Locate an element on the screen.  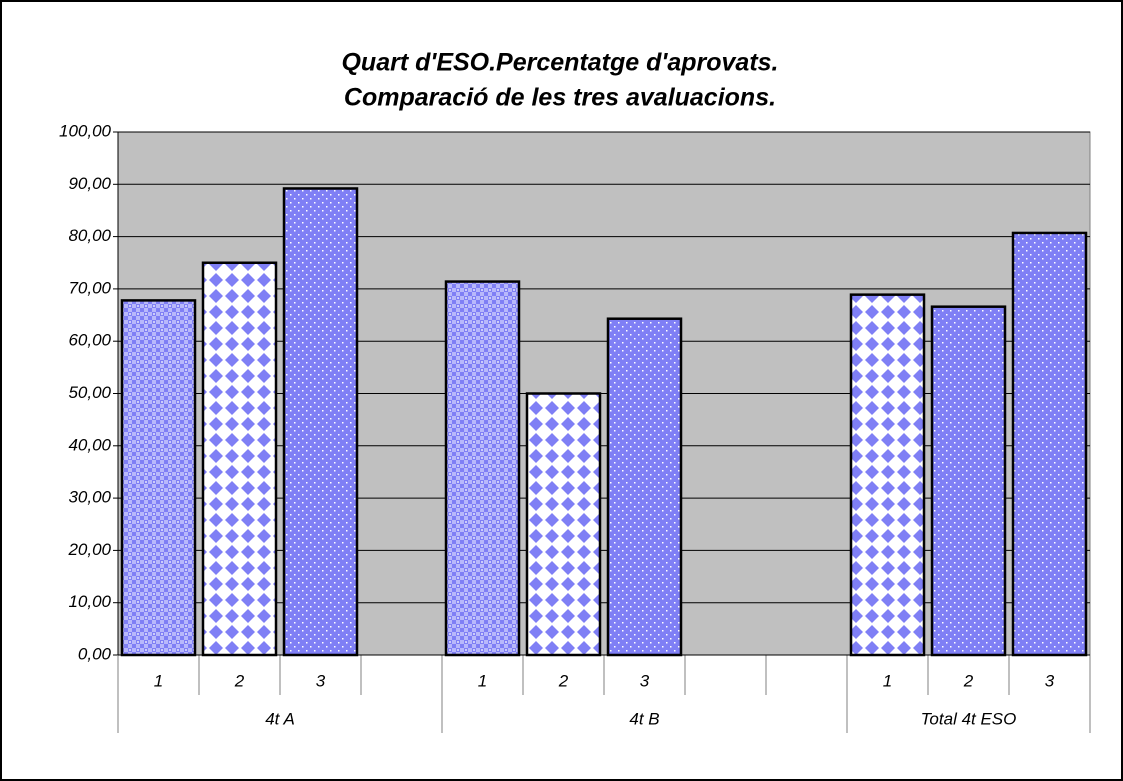
y-tick-label: 80,00 is located at coordinates (89, 235).